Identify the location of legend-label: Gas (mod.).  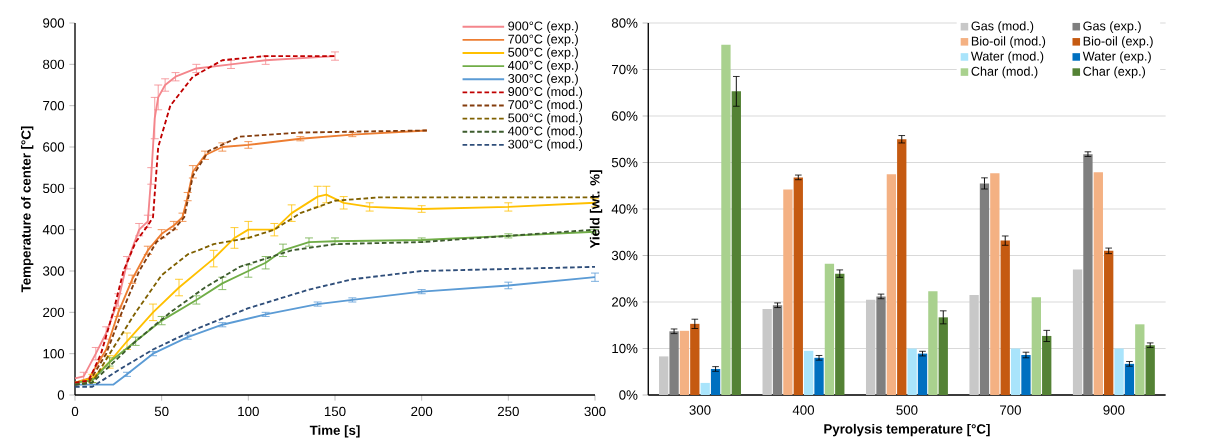
(1002, 27).